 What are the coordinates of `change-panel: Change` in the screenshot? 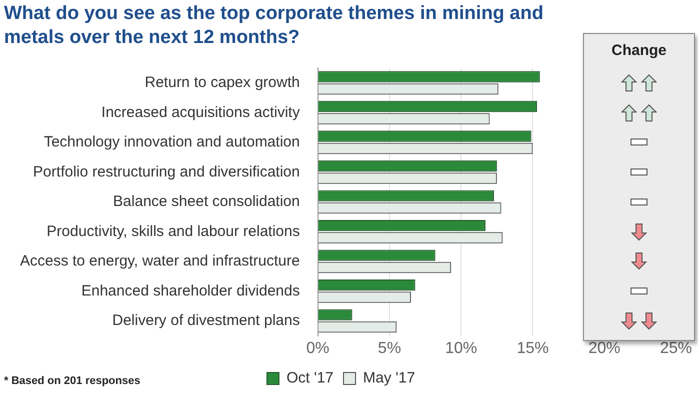 It's located at (639, 187).